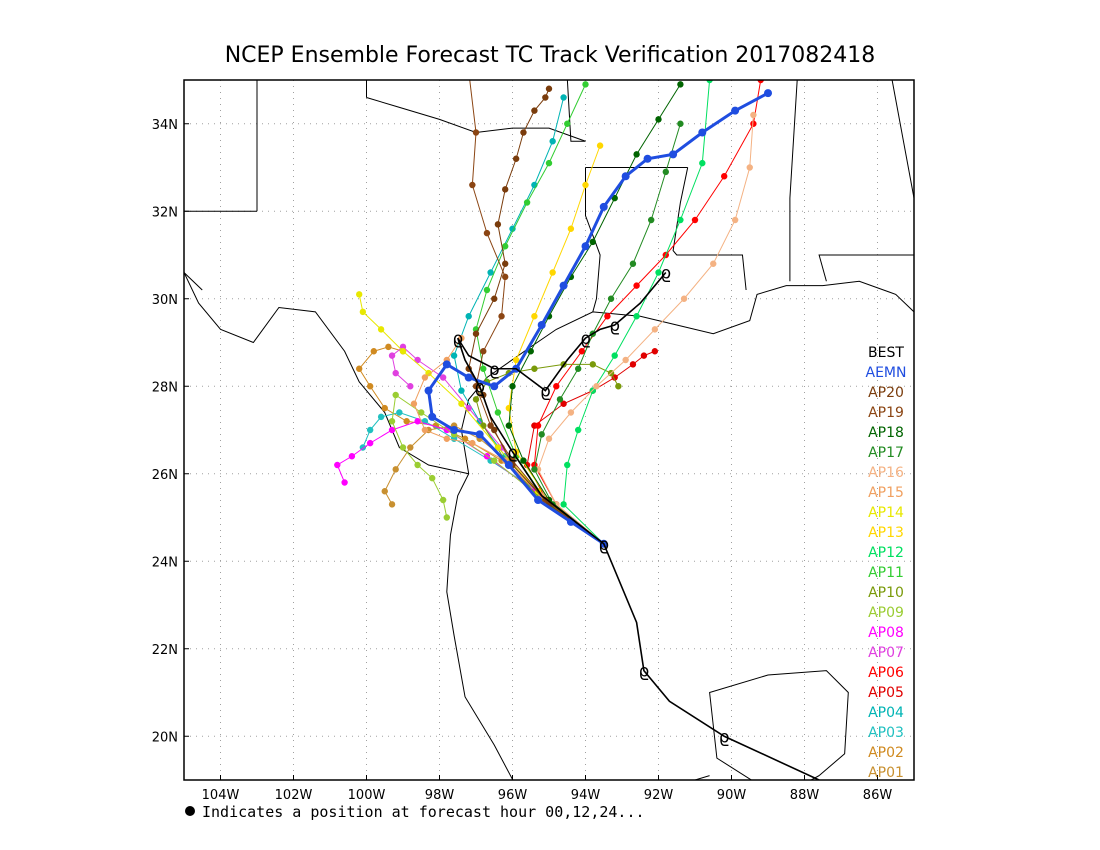 The image size is (1100, 850). What do you see at coordinates (457, 339) in the screenshot?
I see `best-track-storm-symbol: ϱ` at bounding box center [457, 339].